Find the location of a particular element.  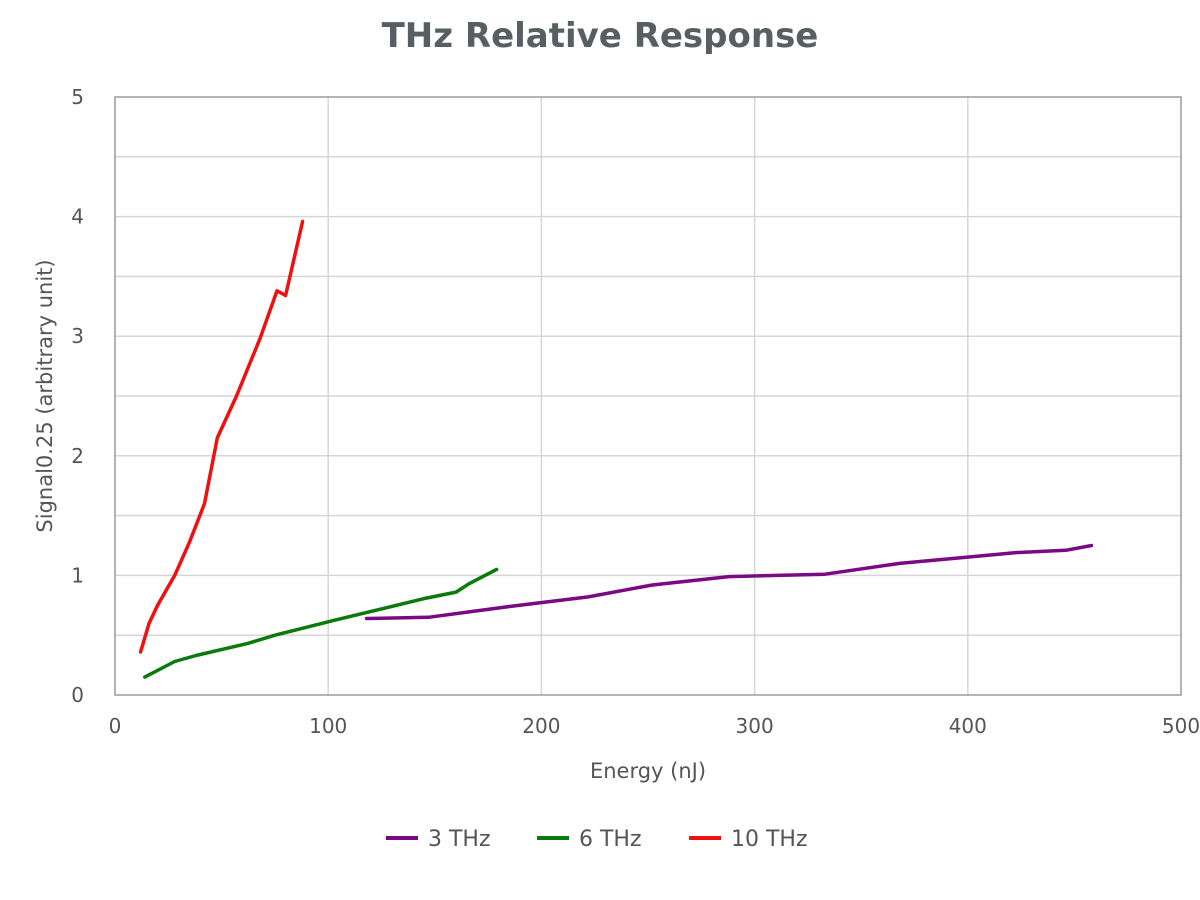

y-axis-ticks: 0 1 2 3 4 5 is located at coordinates (77, 396).